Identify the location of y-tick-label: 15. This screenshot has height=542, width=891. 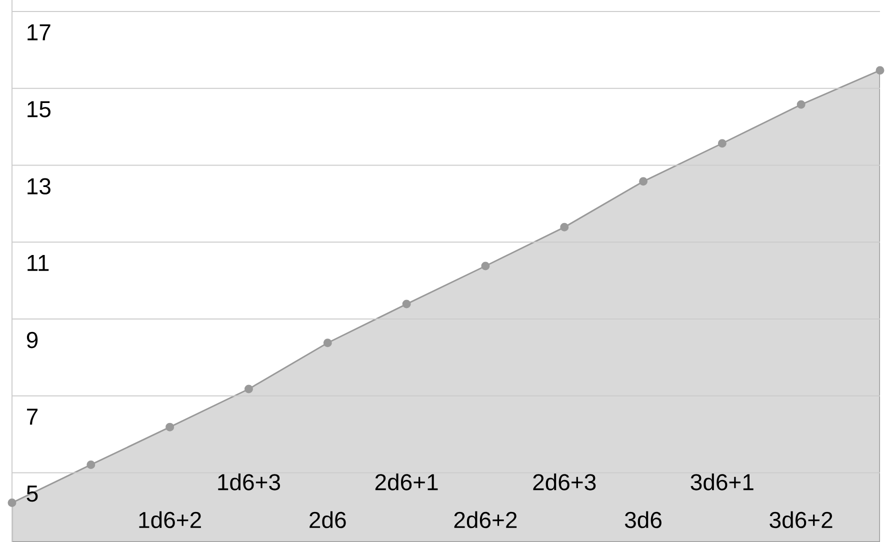
(39, 109).